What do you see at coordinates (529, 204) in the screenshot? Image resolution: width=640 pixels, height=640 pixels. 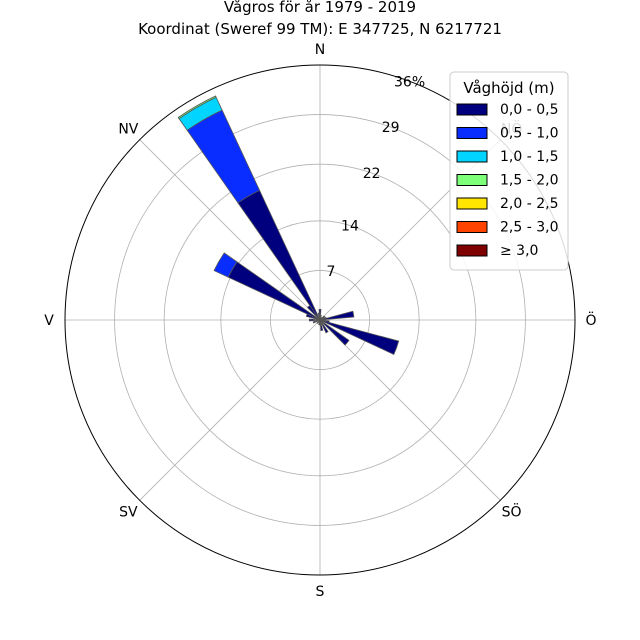 I see `legend-label-4: 2,0 - 2,5` at bounding box center [529, 204].